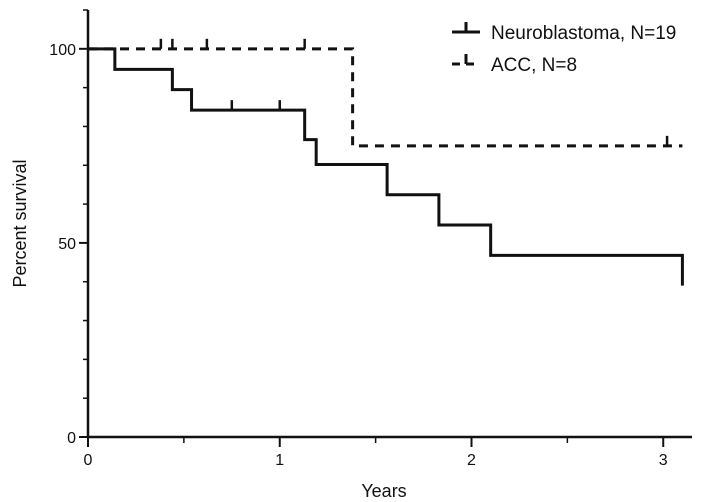 The image size is (721, 502). What do you see at coordinates (663, 460) in the screenshot?
I see `x-tick-label: 3` at bounding box center [663, 460].